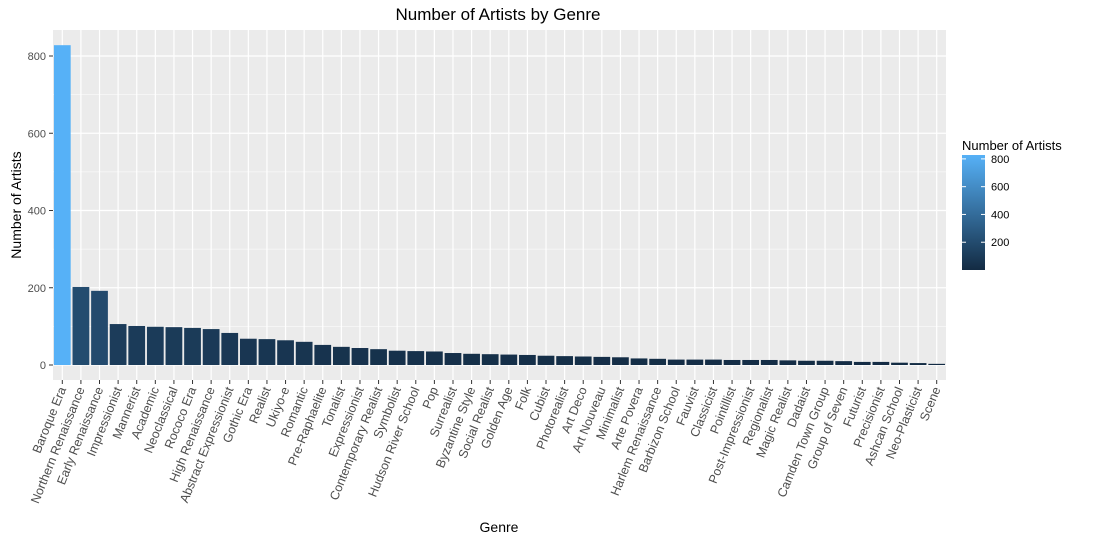 Image resolution: width=1100 pixels, height=542 pixels. What do you see at coordinates (43, 366) in the screenshot?
I see `y-tick-label: 0` at bounding box center [43, 366].